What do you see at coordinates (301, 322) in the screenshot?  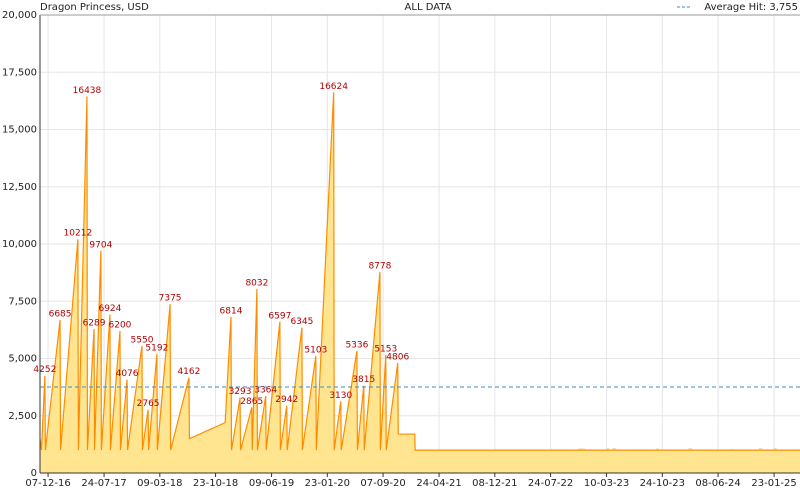 I see `data-label: 6345` at bounding box center [301, 322].